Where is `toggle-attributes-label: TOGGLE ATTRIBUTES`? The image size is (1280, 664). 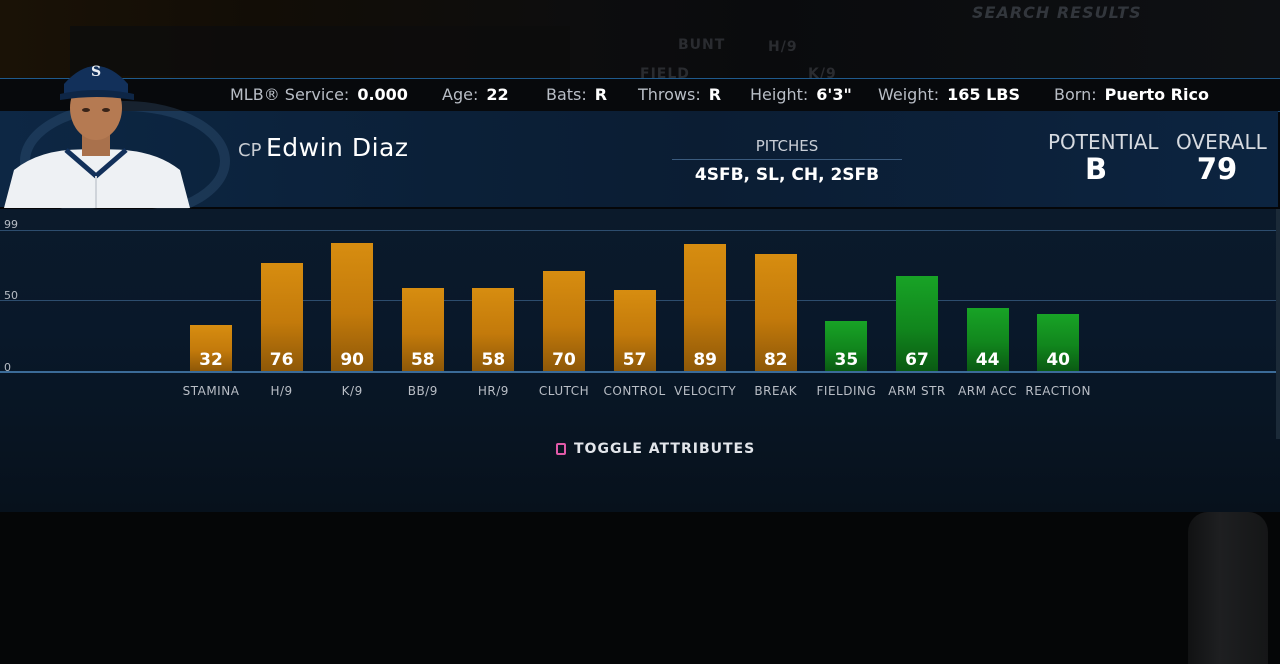
toggle-attributes-label: TOGGLE ATTRIBUTES is located at coordinates (665, 449).